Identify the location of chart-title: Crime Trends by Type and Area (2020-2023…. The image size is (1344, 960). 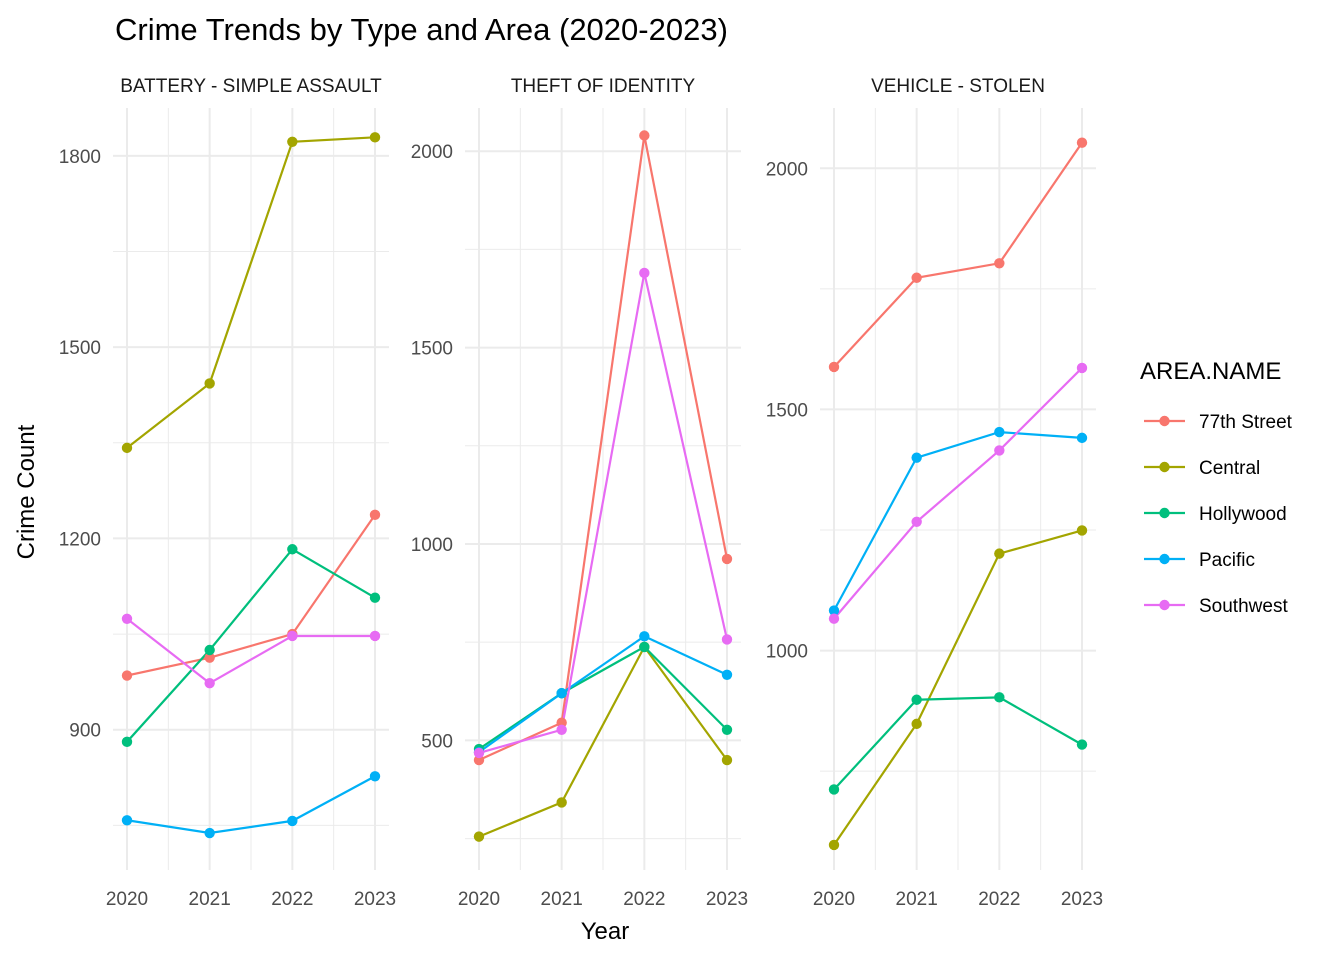
(421, 29).